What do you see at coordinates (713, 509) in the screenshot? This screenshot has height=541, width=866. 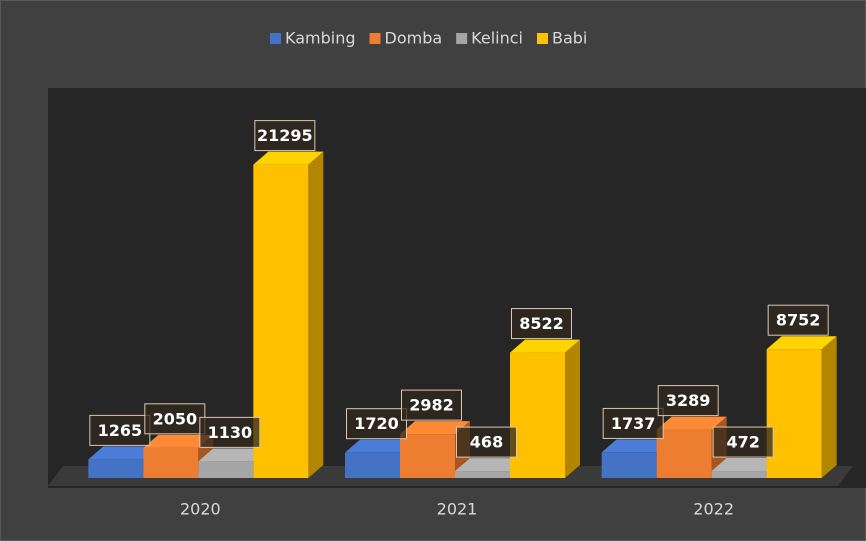 I see `x-tick-label: 2022` at bounding box center [713, 509].